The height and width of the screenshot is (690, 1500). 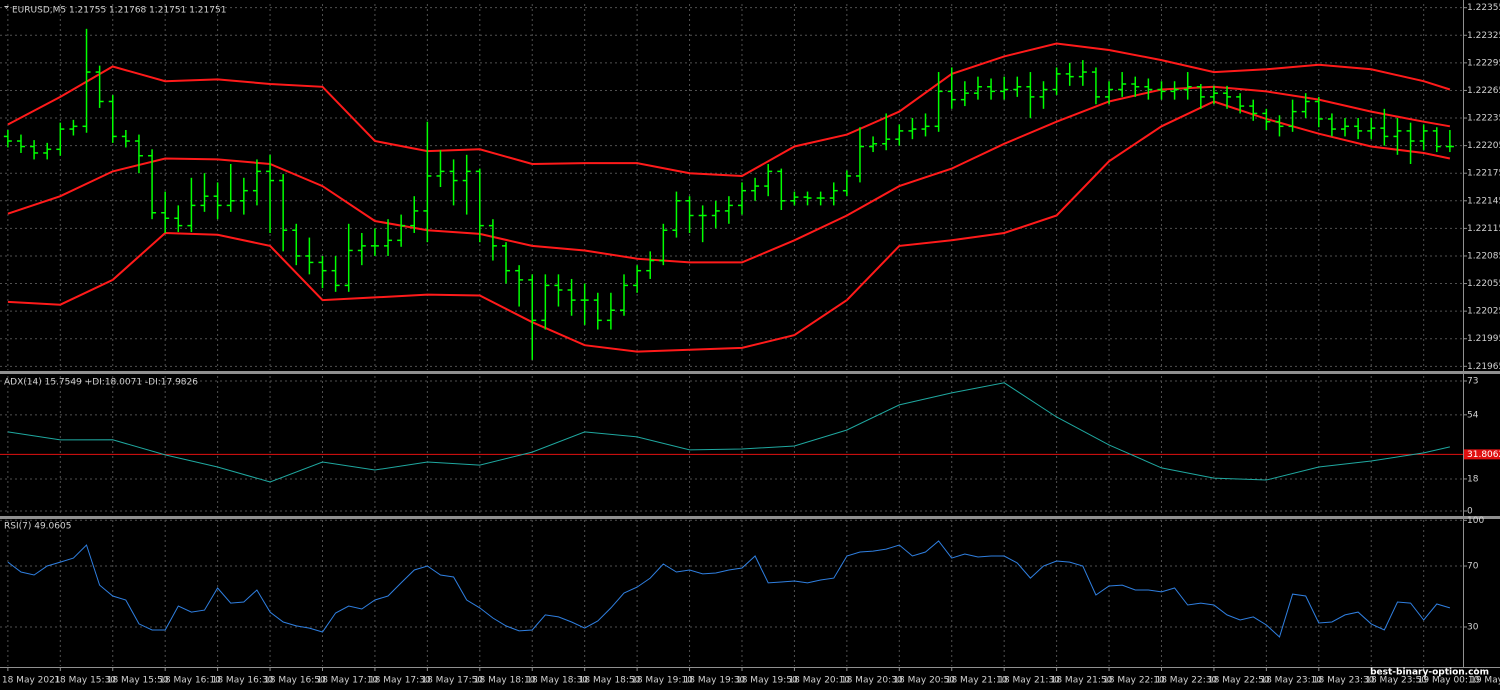 What do you see at coordinates (85, 681) in the screenshot?
I see `x-tick-label: 18 May 15:30` at bounding box center [85, 681].